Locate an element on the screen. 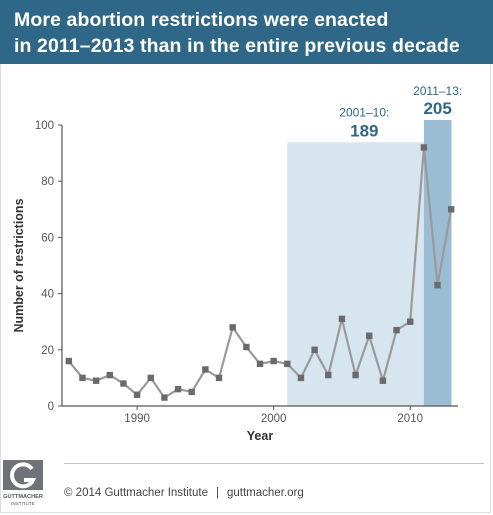 Image resolution: width=493 pixels, height=515 pixels. y-tick-label: 20 is located at coordinates (47, 351).